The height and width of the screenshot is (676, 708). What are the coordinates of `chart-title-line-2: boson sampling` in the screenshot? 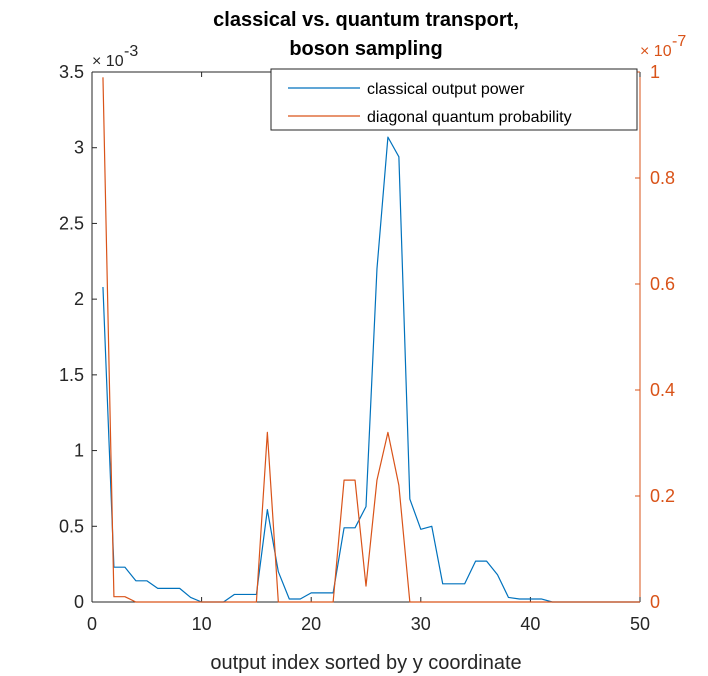 It's located at (365, 49).